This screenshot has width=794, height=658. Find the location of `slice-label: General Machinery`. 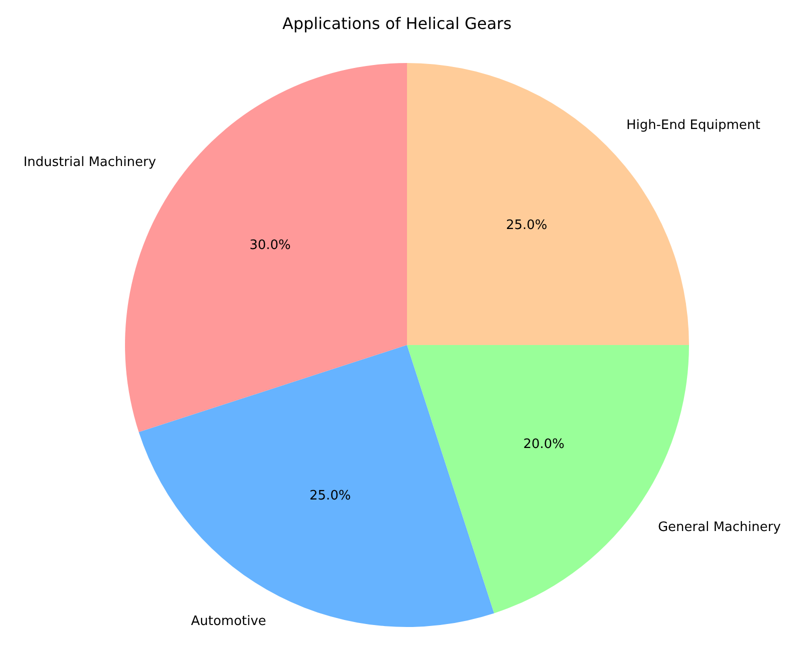

slice-label: General Machinery is located at coordinates (720, 527).